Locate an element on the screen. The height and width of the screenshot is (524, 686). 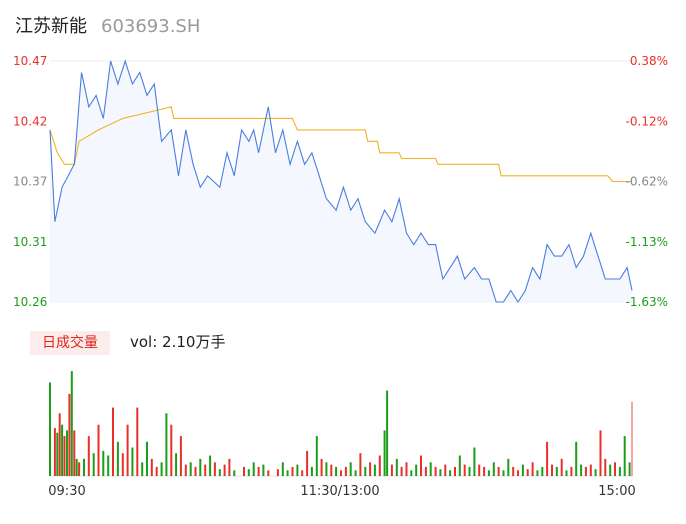
y-left-tick-label: 10.37 is located at coordinates (30, 182).